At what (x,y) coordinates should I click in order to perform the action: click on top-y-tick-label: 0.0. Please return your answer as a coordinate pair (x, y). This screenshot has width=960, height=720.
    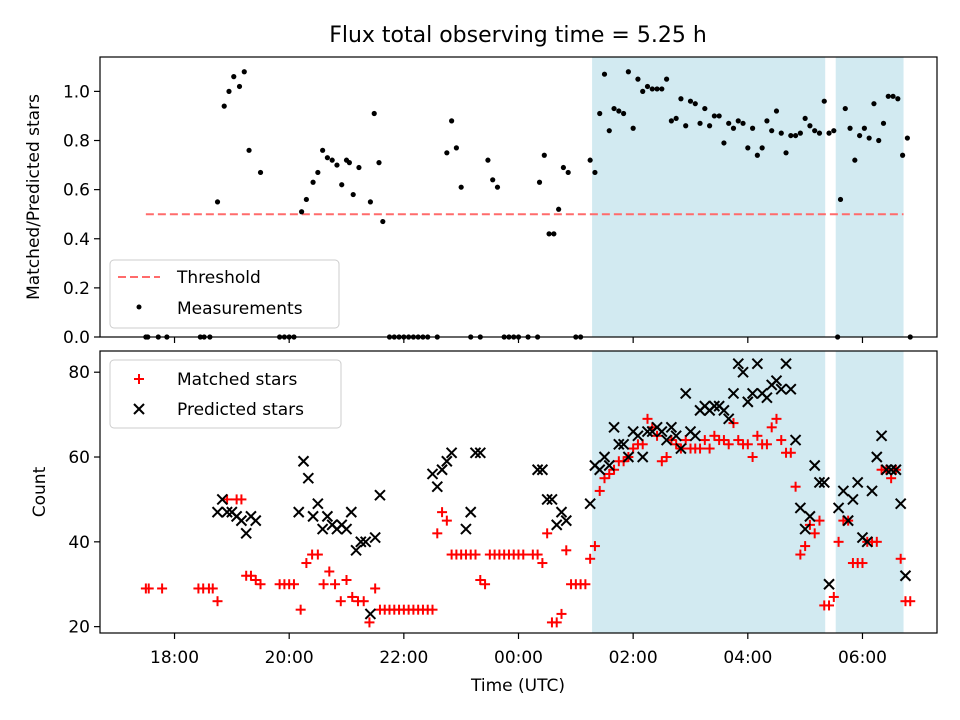
    Looking at the image, I should click on (76, 338).